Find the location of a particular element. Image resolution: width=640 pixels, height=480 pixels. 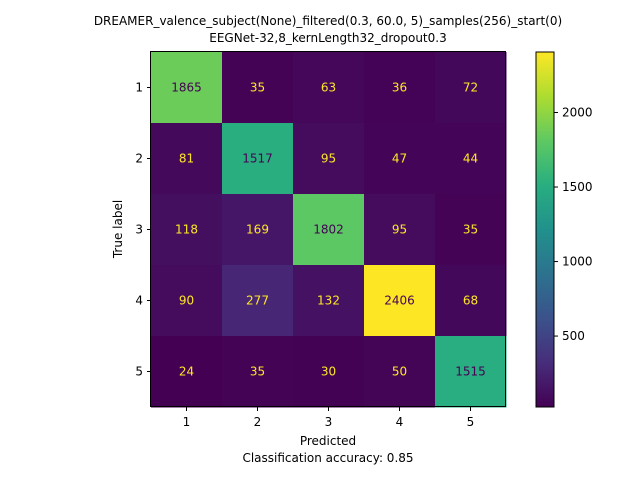

cell-value-label: 44 is located at coordinates (470, 159).